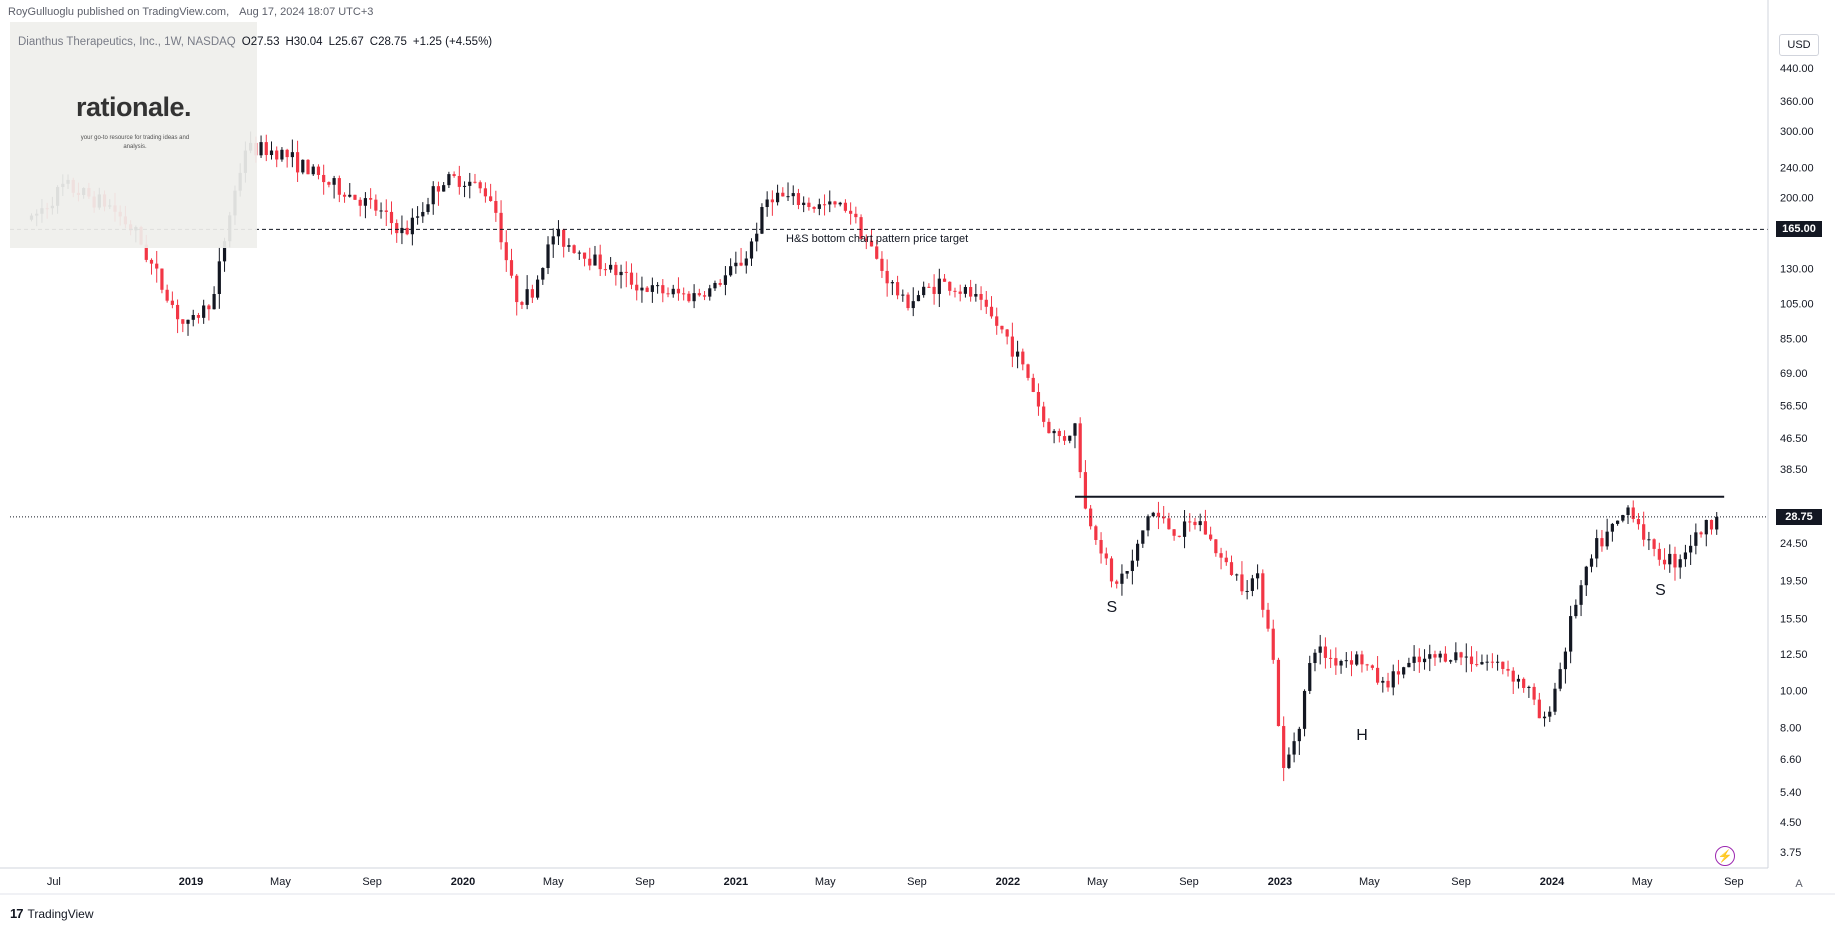 The image size is (1835, 931). What do you see at coordinates (463, 882) in the screenshot?
I see `x-tick-label: 2020` at bounding box center [463, 882].